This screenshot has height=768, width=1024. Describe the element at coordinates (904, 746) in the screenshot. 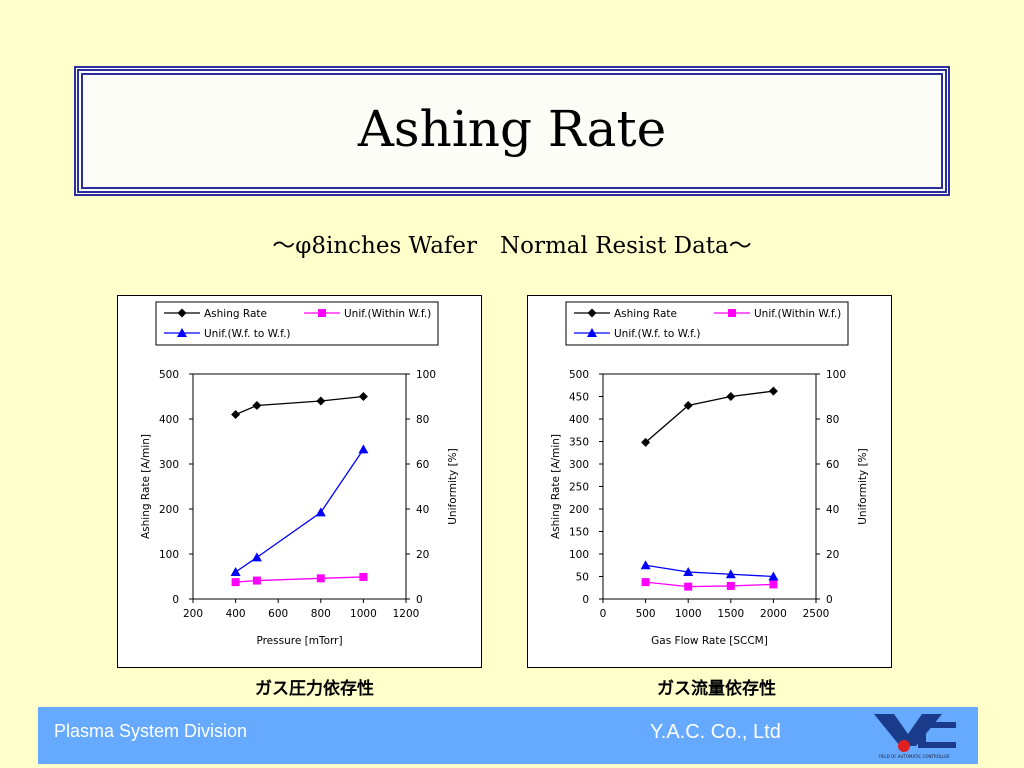

I see `logo-red-dot` at that location.